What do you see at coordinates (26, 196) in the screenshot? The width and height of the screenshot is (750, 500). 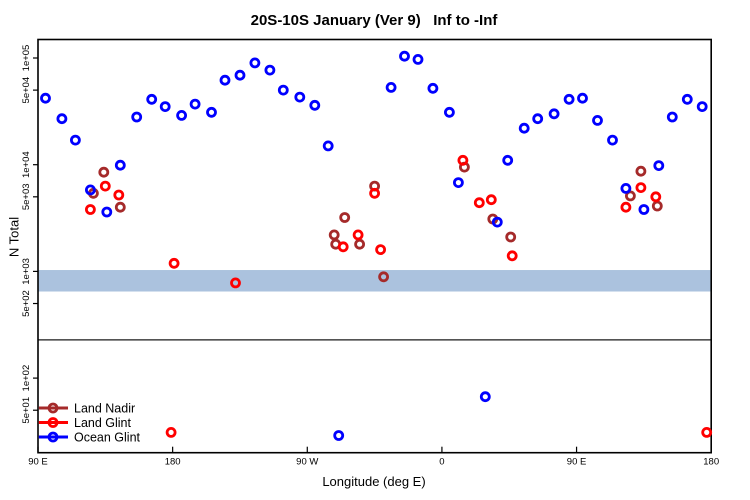 I see `y-tick-label: 5e+03` at bounding box center [26, 196].